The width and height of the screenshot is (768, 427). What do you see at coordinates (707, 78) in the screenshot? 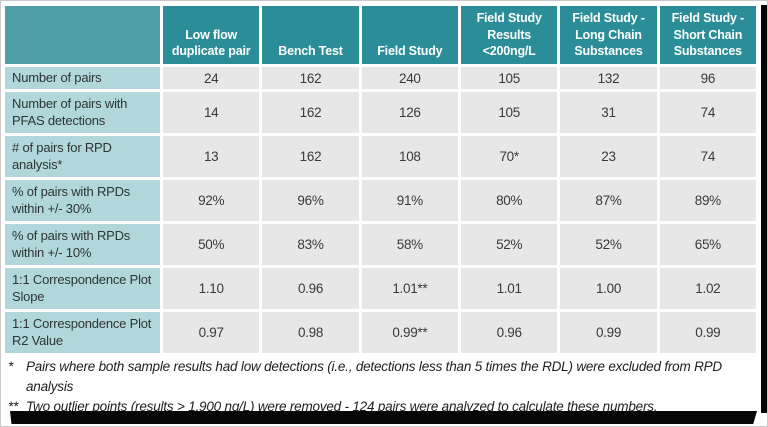
I see `table-cell: 96` at bounding box center [707, 78].